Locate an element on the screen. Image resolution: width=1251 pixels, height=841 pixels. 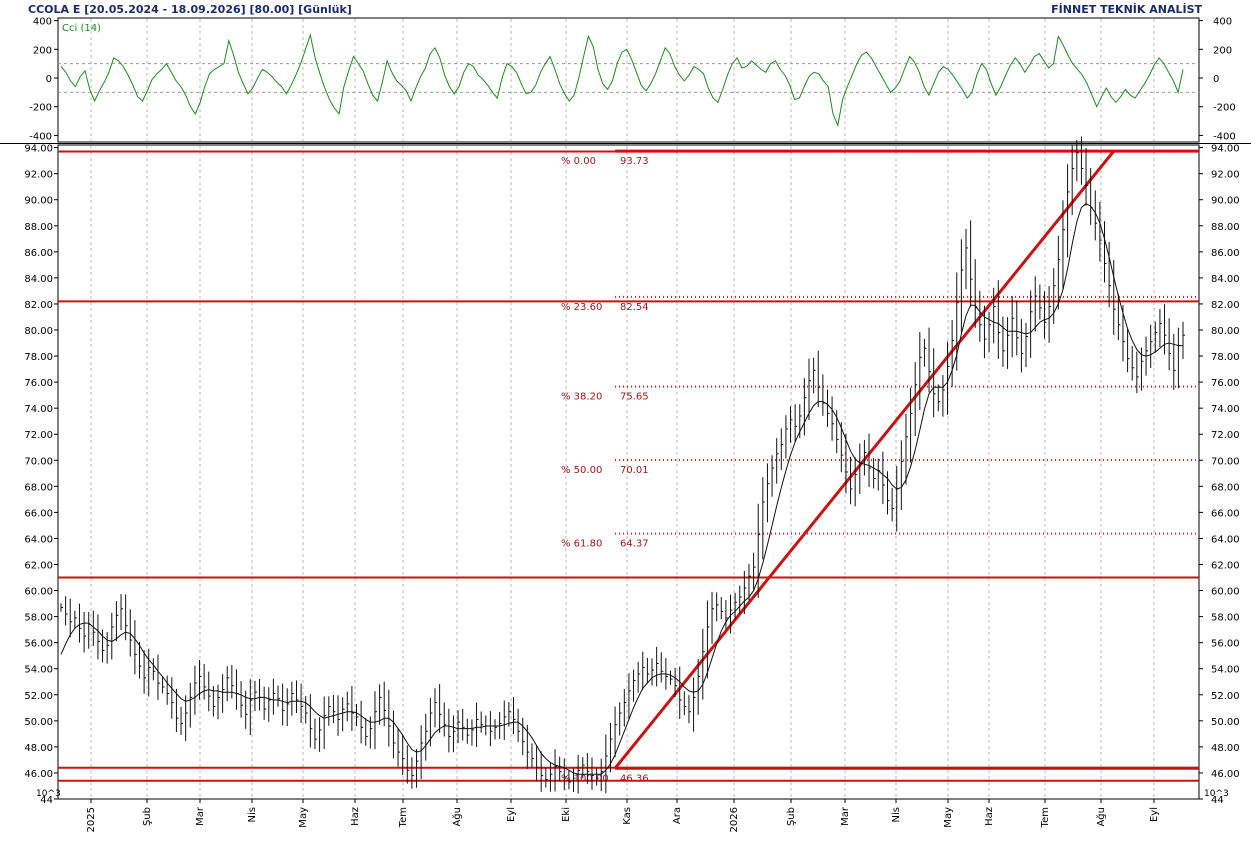
fibonacci-level-value: 93.73 is located at coordinates (634, 161).